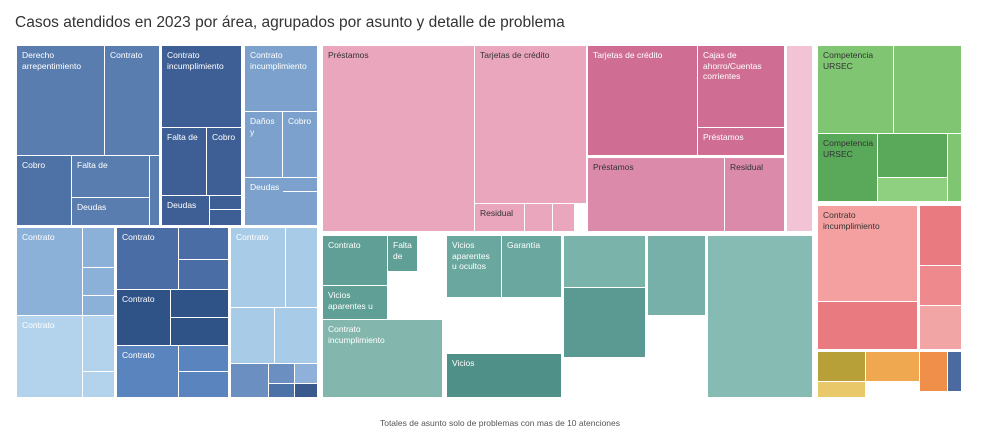 Image resolution: width=1000 pixels, height=440 pixels. What do you see at coordinates (262, 126) in the screenshot?
I see `treemap-cell-label: Daños y` at bounding box center [262, 126].